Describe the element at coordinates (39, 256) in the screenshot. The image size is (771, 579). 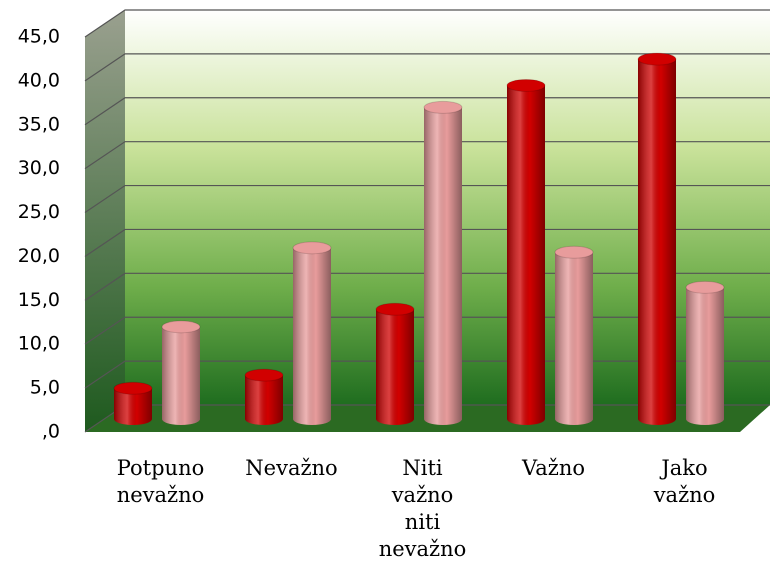
I see `y-tick-label: 20,0` at that location.